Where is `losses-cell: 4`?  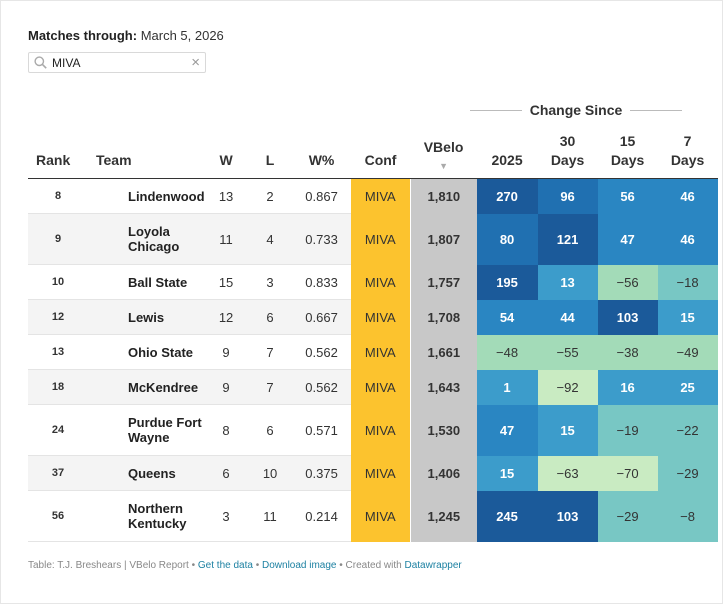 losses-cell: 4 is located at coordinates (270, 239).